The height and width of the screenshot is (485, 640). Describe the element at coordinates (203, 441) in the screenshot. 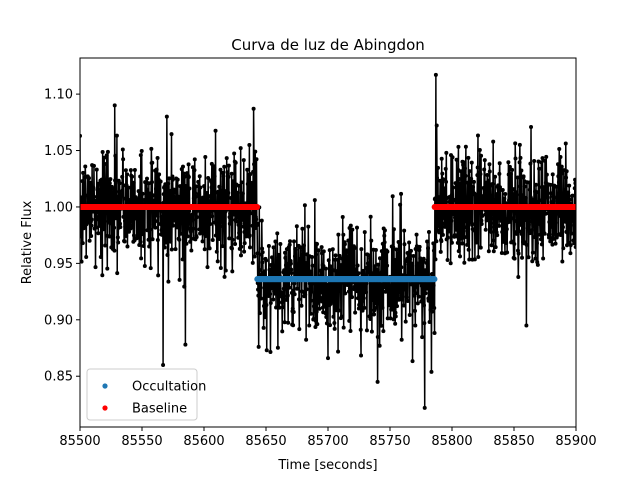

I see `x-tick-label: 85600` at that location.